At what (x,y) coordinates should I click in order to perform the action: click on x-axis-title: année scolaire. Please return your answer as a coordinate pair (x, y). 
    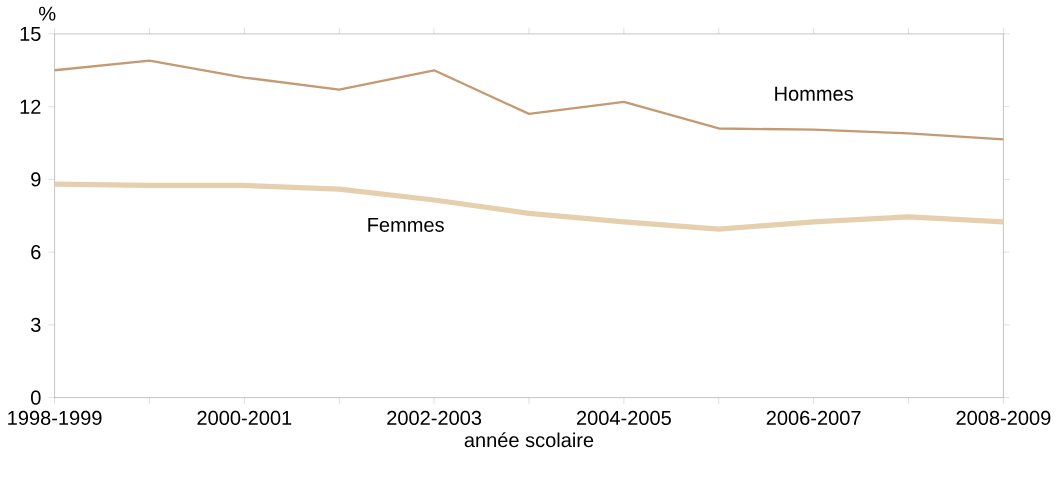
    Looking at the image, I should click on (529, 440).